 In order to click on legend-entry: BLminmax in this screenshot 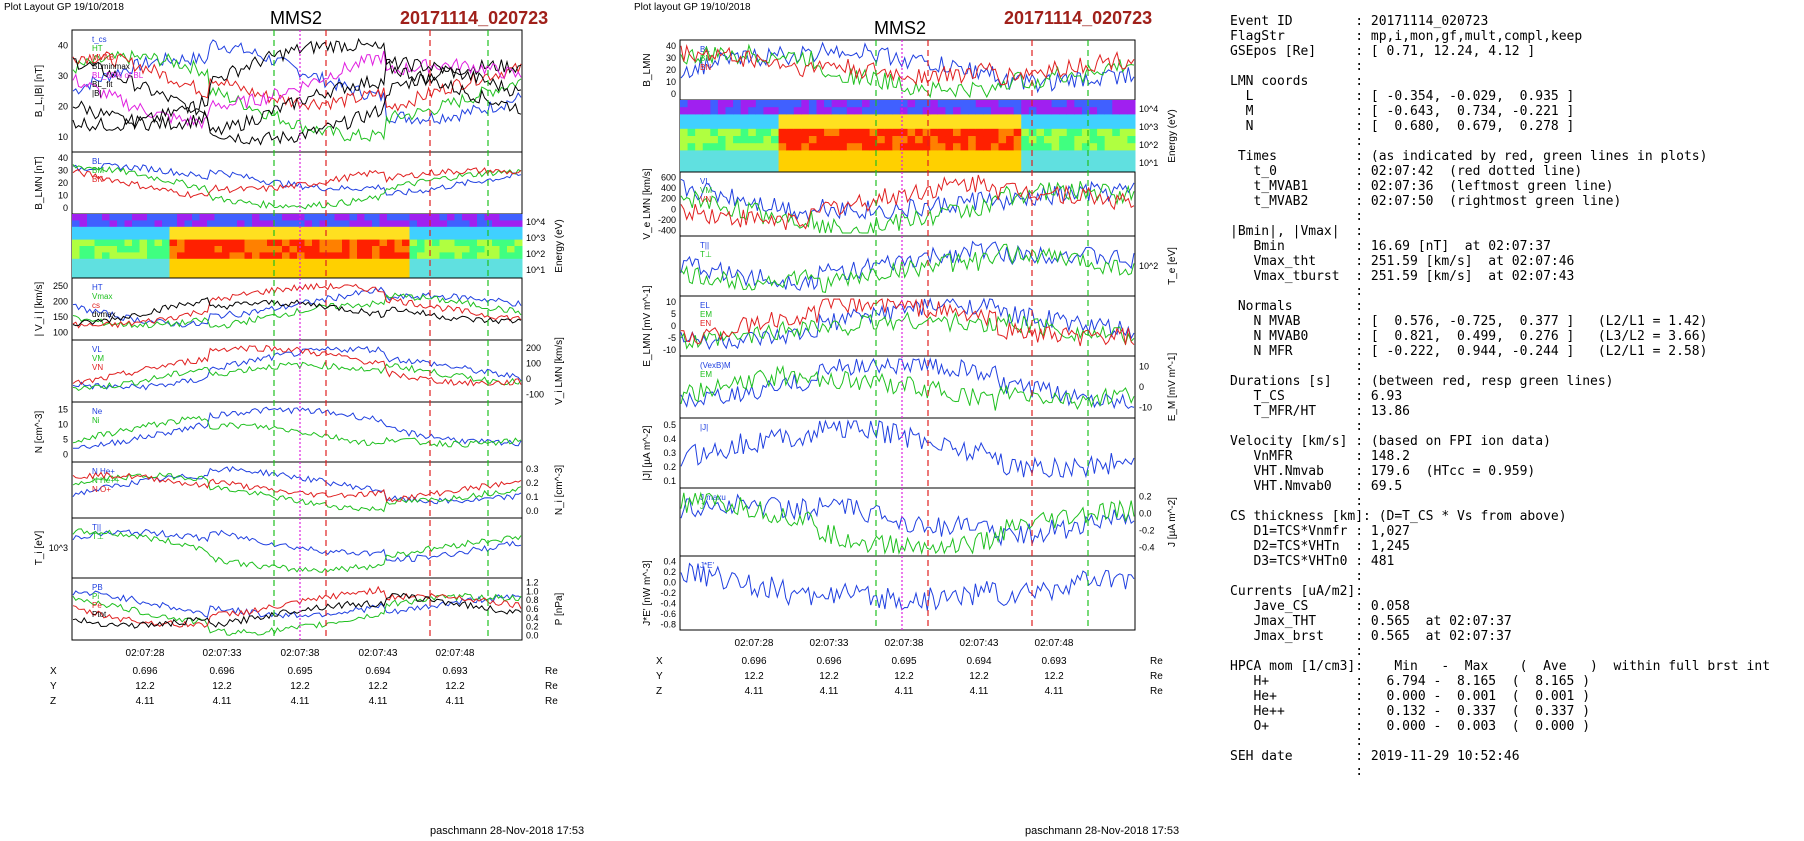, I will do `click(111, 66)`.